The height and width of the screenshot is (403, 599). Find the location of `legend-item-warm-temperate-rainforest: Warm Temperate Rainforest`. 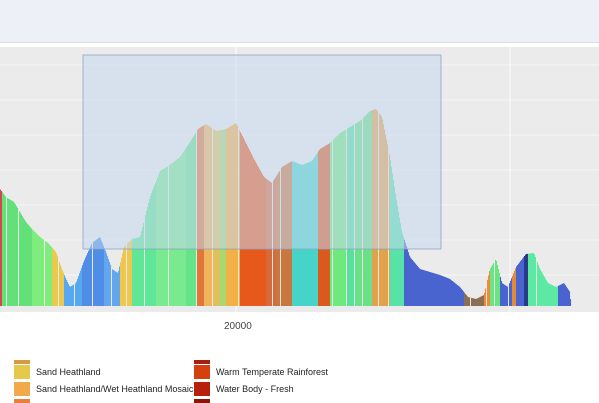

legend-item-warm-temperate-rainforest: Warm Temperate Rainforest is located at coordinates (261, 372).